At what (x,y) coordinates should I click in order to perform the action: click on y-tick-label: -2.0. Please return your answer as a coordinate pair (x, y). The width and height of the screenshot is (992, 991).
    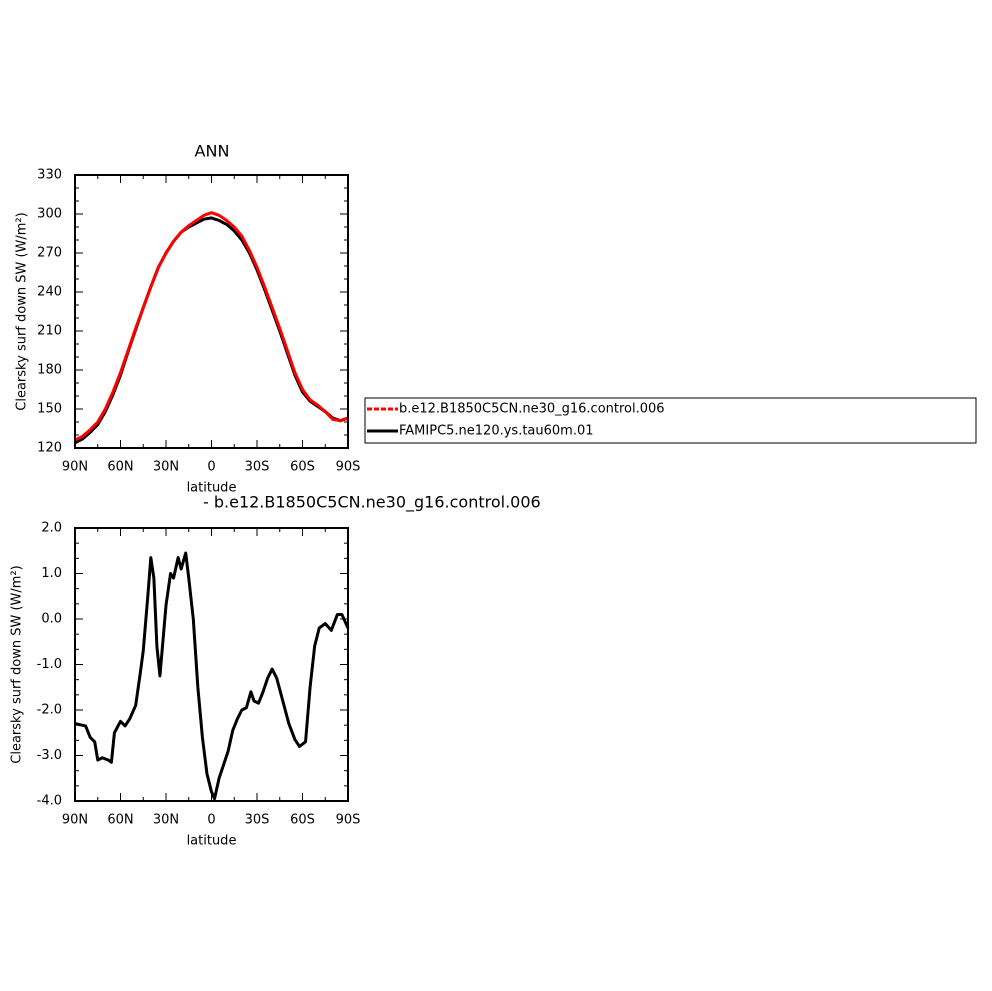
    Looking at the image, I should click on (49, 710).